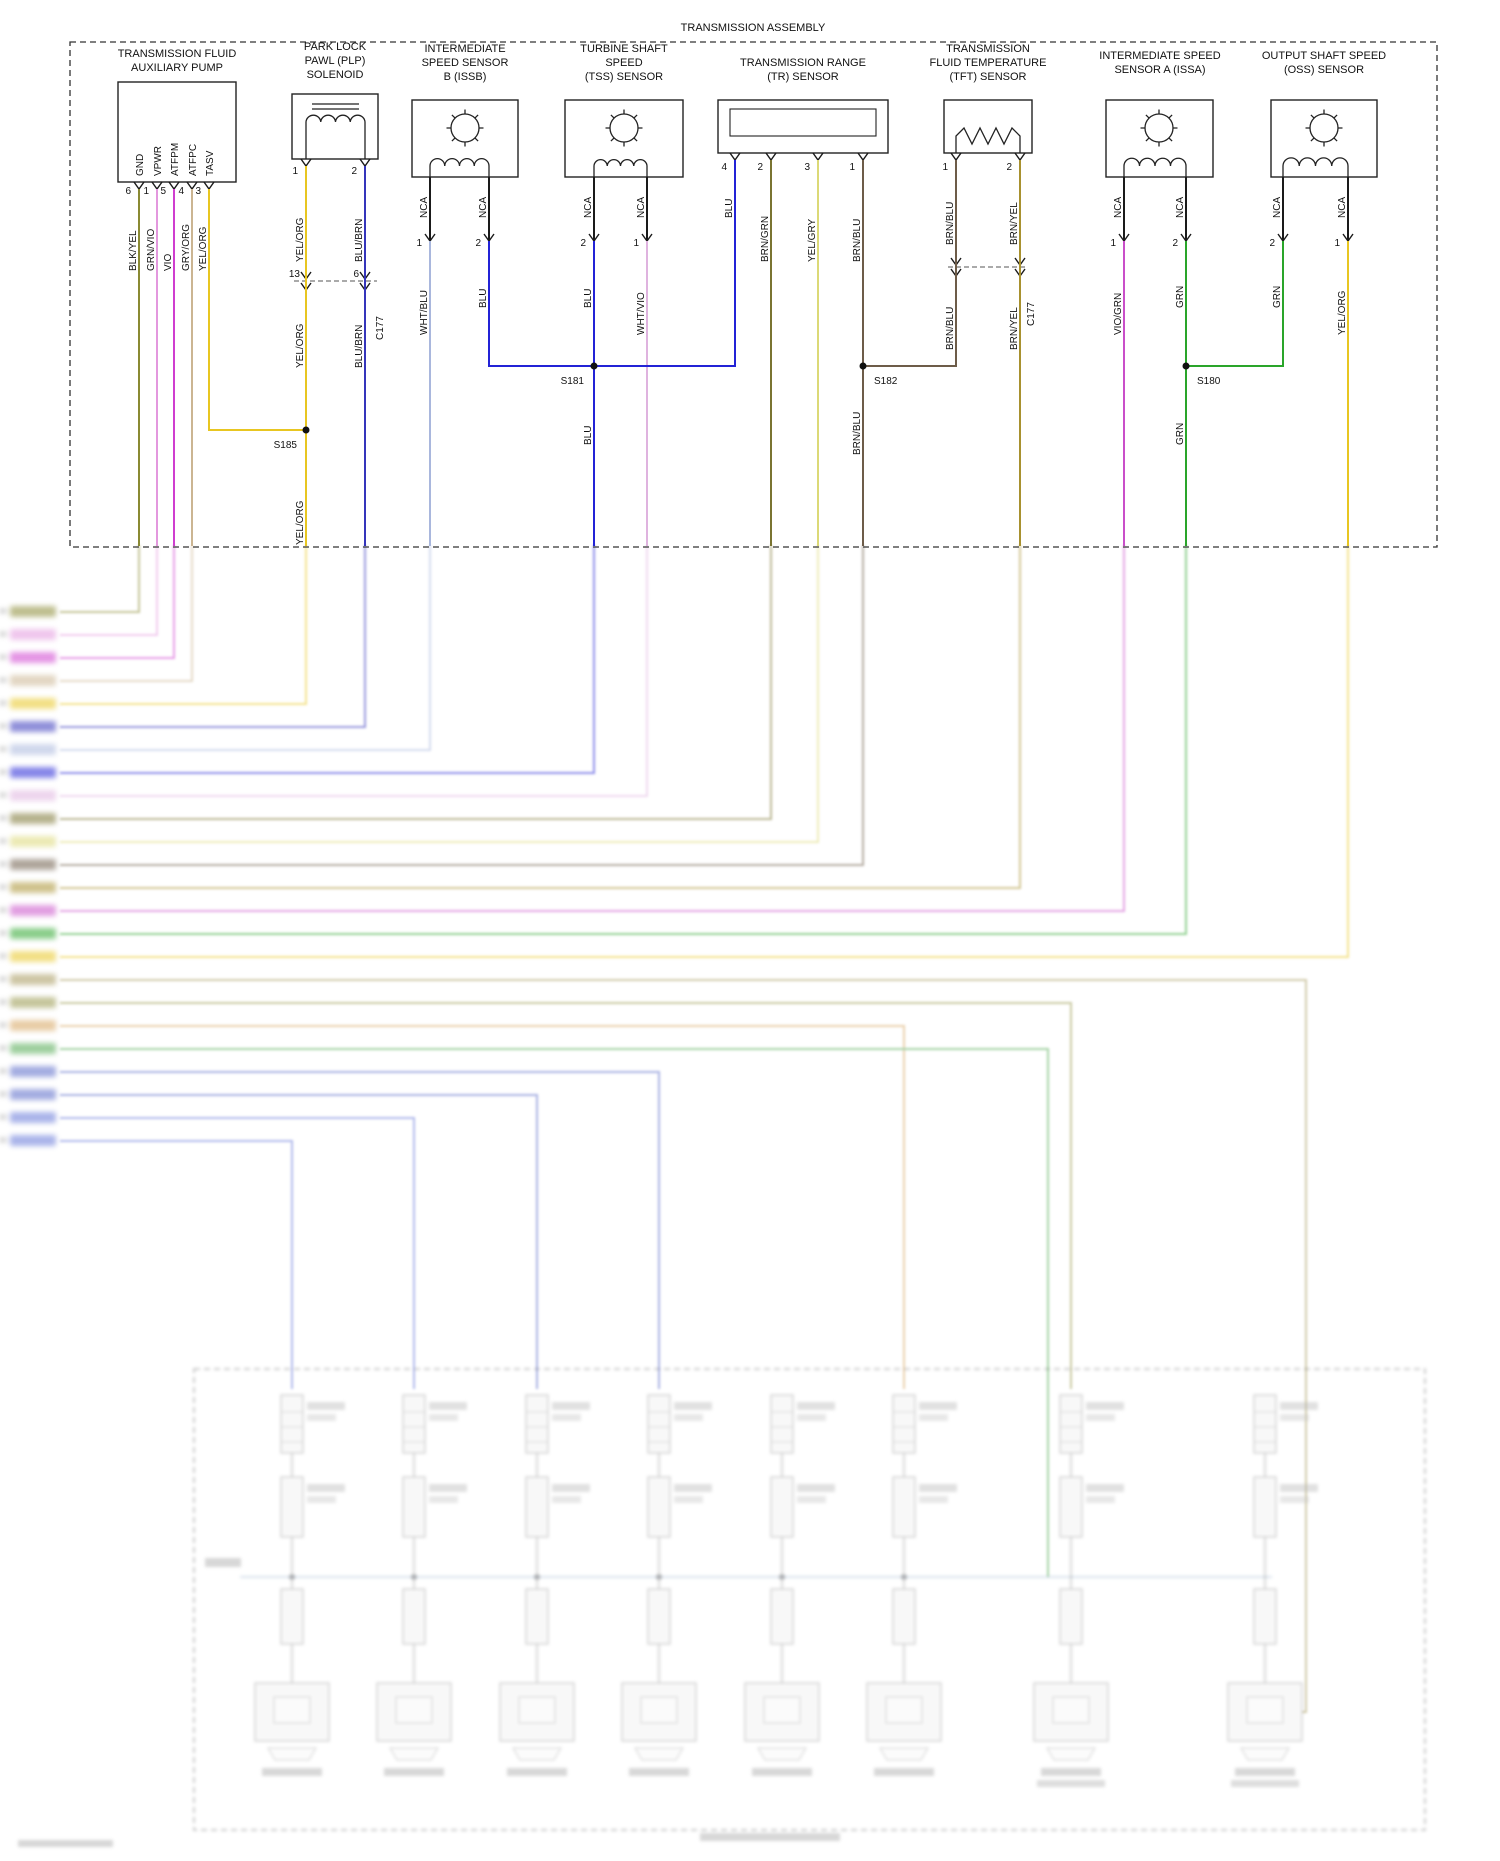 The width and height of the screenshot is (1500, 1861). I want to click on component-title: SPEED SENSOR, so click(465, 63).